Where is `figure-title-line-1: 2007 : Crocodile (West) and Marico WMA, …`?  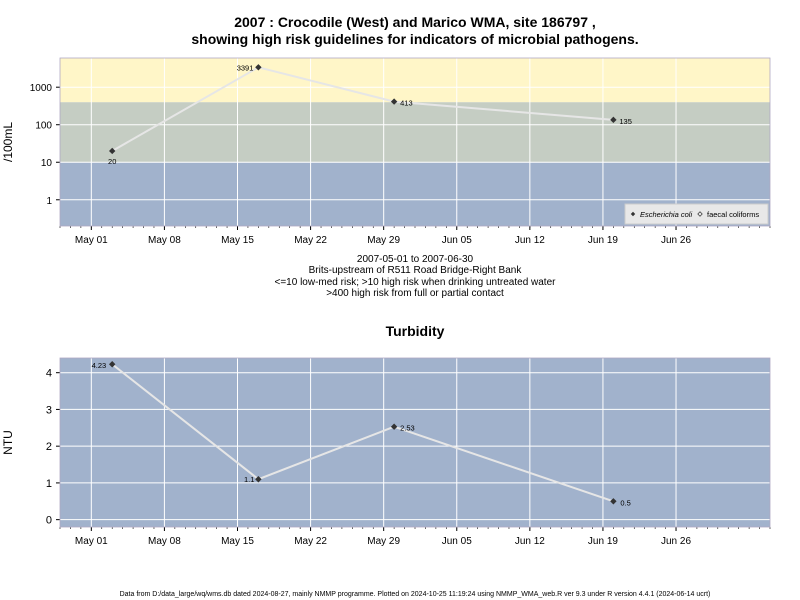 figure-title-line-1: 2007 : Crocodile (West) and Marico WMA, … is located at coordinates (415, 22).